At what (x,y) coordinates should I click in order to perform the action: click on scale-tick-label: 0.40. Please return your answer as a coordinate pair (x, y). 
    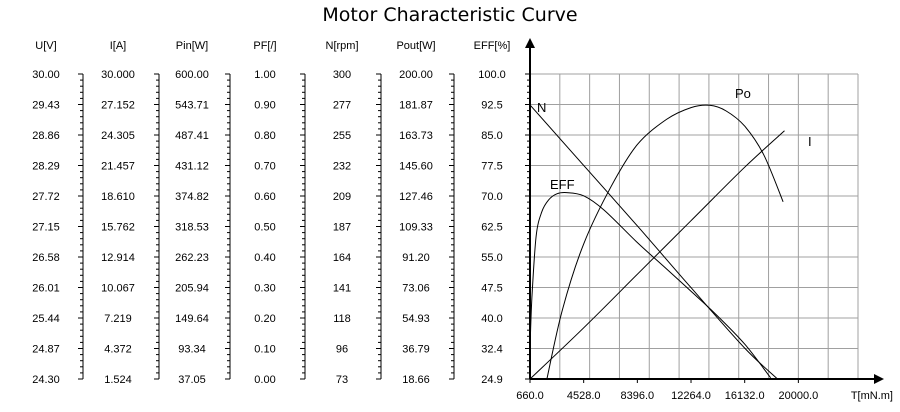
    Looking at the image, I should click on (264, 258).